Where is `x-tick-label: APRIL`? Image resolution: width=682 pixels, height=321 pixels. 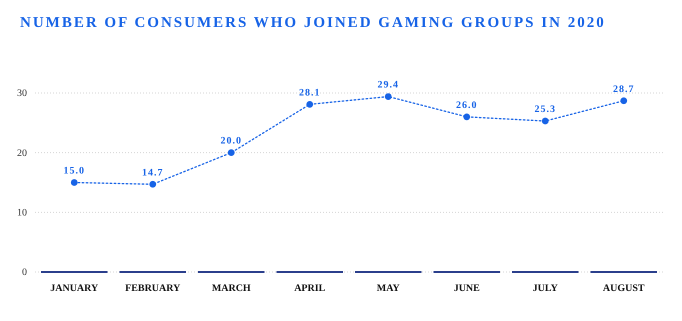
x-tick-label: APRIL is located at coordinates (310, 288).